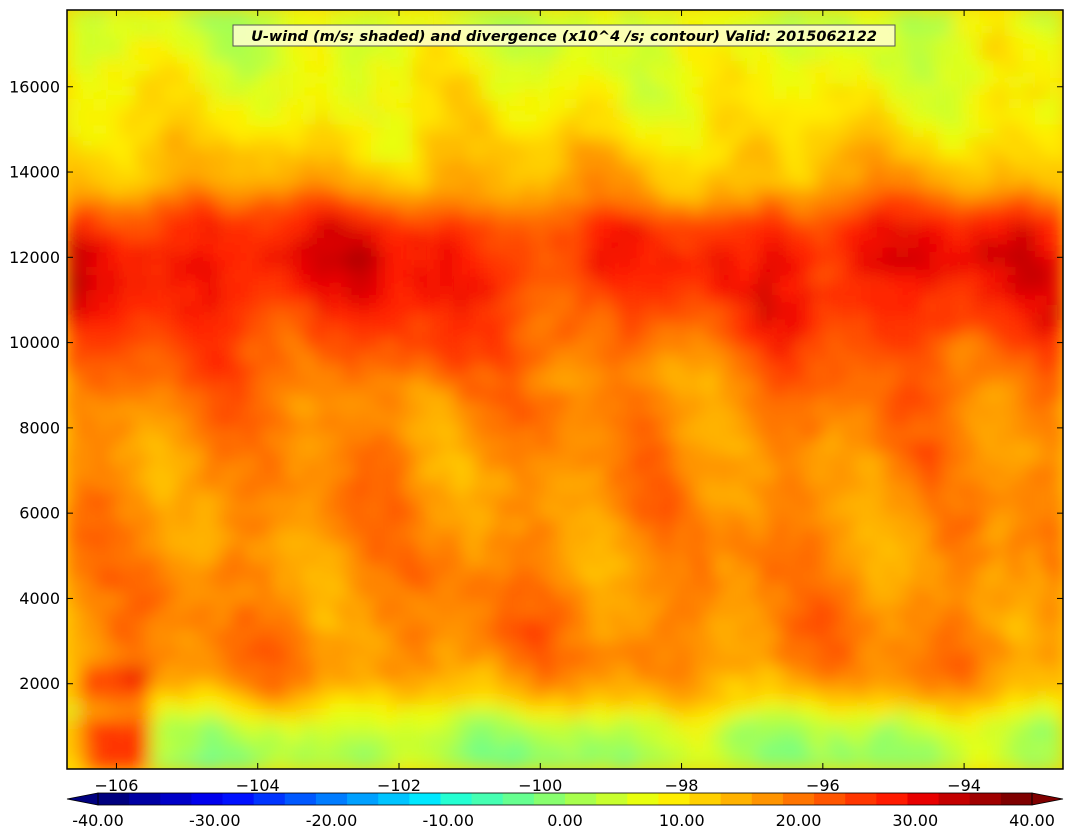 This screenshot has height=838, width=1073. What do you see at coordinates (399, 785) in the screenshot?
I see `x-tick-label: −102` at bounding box center [399, 785].